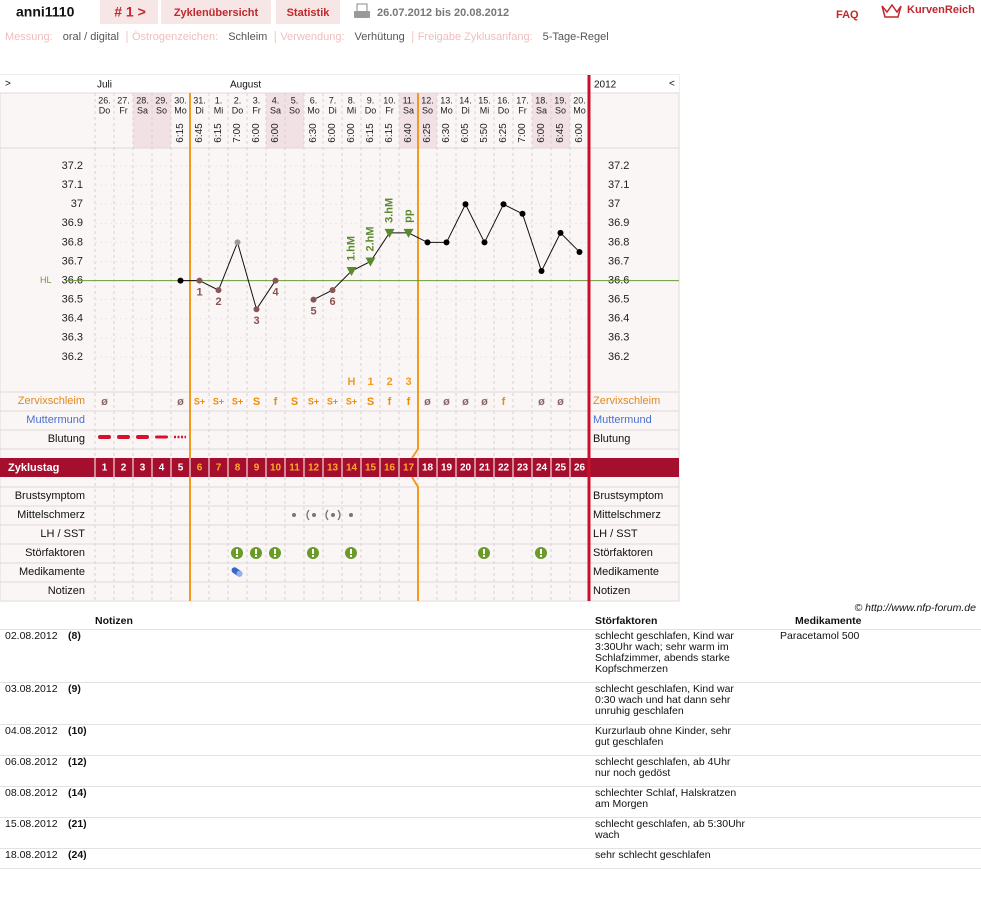  I want to click on date-label: 3., so click(257, 100).